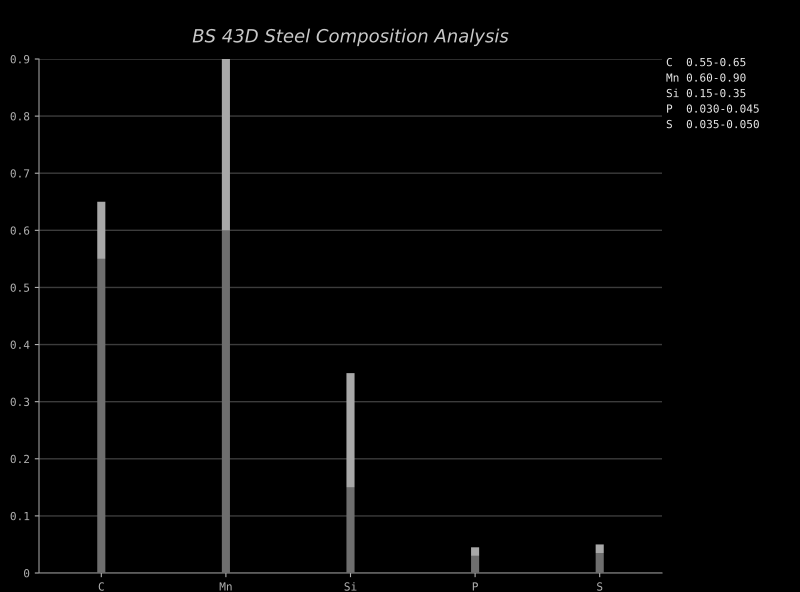 The width and height of the screenshot is (800, 592). I want to click on y-tick-label: 0, so click(27, 573).